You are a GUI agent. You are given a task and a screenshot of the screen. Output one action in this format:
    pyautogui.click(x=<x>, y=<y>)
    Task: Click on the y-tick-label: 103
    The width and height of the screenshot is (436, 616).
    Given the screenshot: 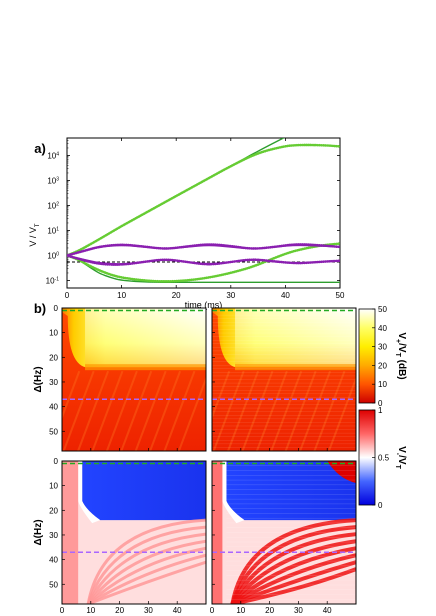 What is the action you would take?
    pyautogui.click(x=53, y=181)
    